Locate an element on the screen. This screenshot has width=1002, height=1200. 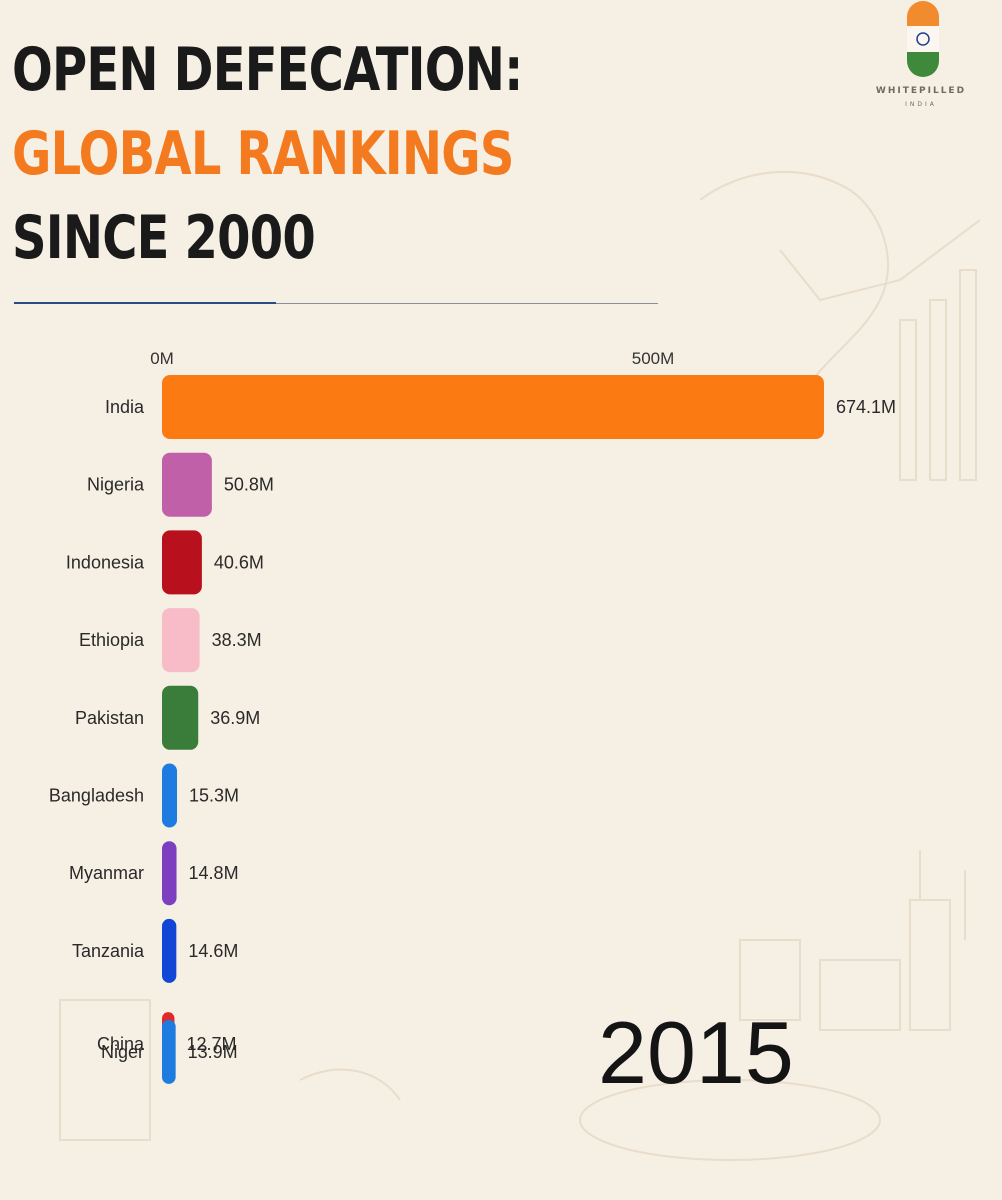
capsule-flag-icon is located at coordinates (923, 39).